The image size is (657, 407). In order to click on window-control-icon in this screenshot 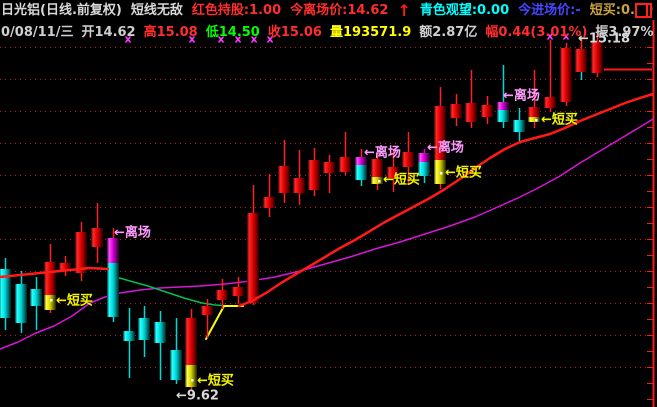, I will do `click(643, 10)`.